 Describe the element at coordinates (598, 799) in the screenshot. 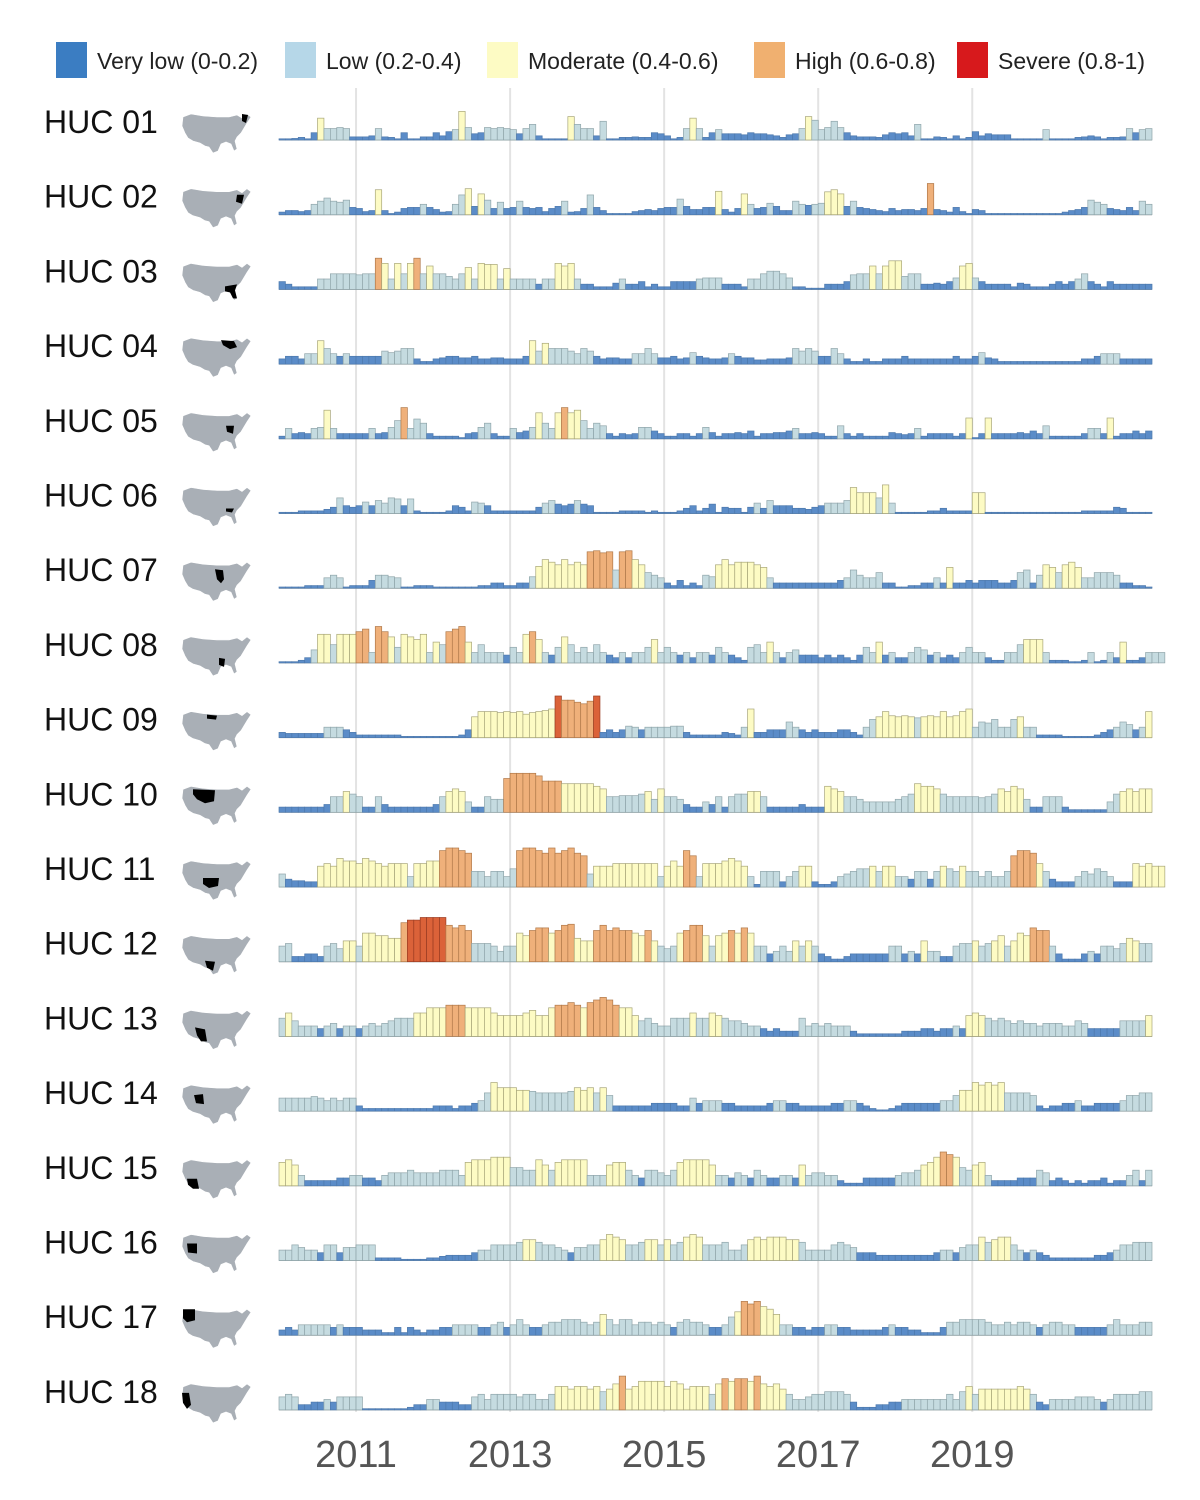

I see `huc-row-9: HUC 10` at that location.